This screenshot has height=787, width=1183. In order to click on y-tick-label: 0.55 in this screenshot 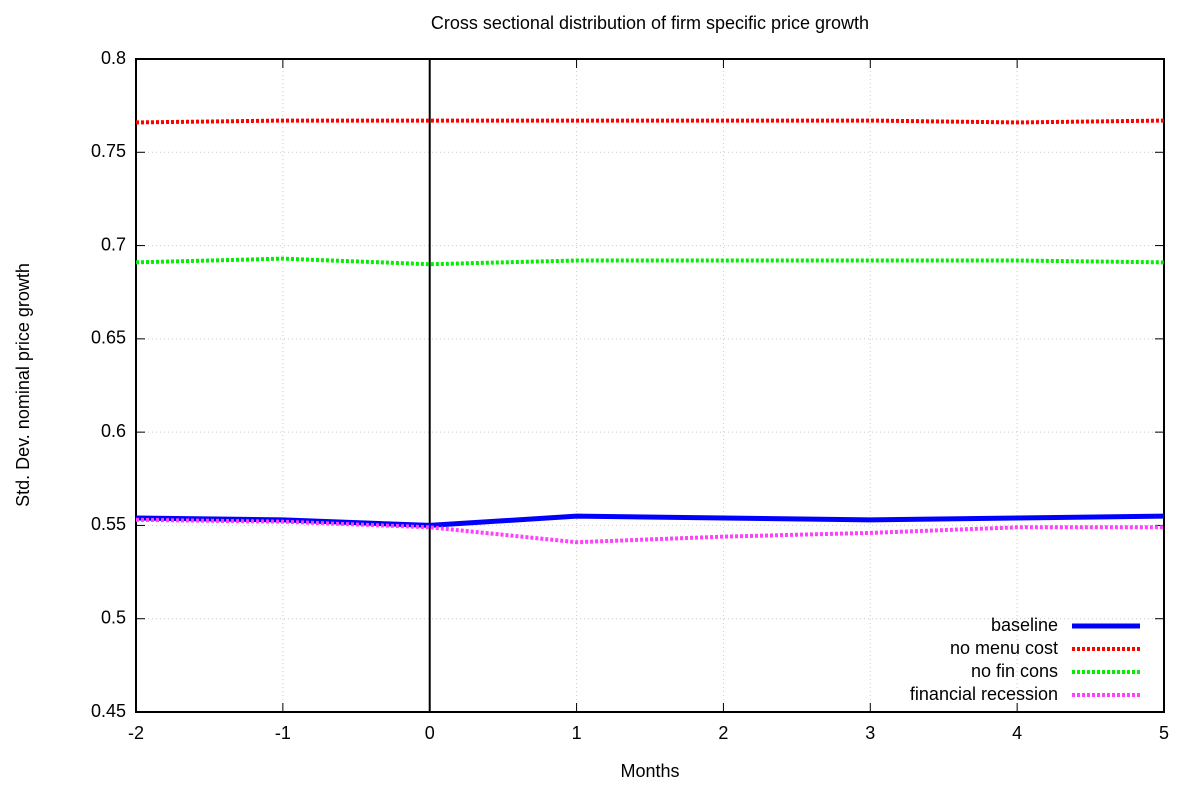, I will do `click(108, 524)`.